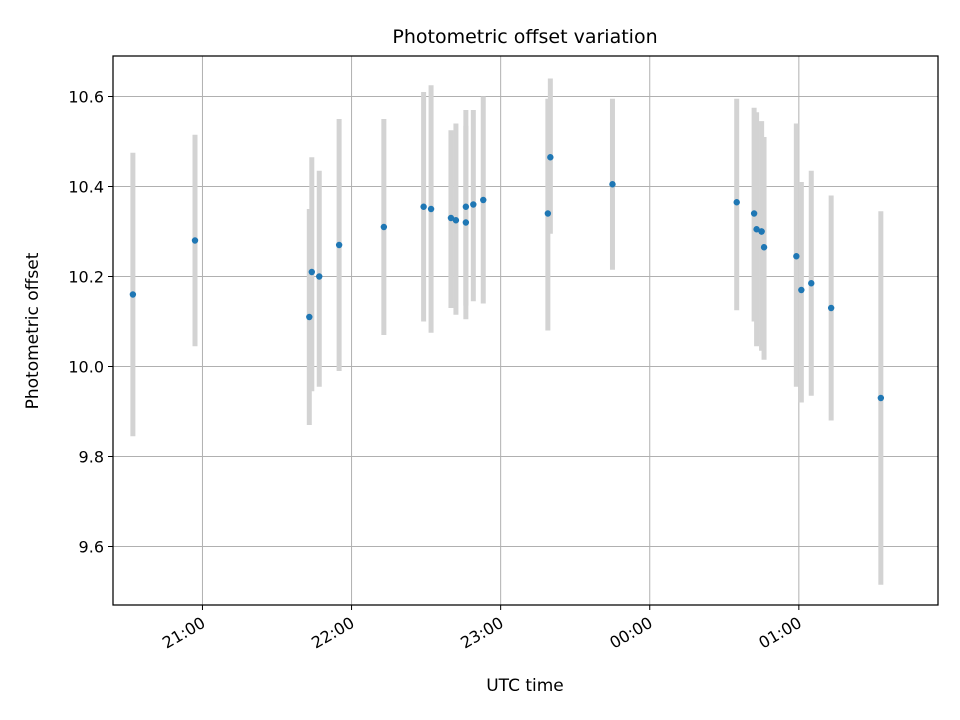 This screenshot has width=960, height=720. What do you see at coordinates (524, 37) in the screenshot?
I see `chart-title: Photometric offset variation` at bounding box center [524, 37].